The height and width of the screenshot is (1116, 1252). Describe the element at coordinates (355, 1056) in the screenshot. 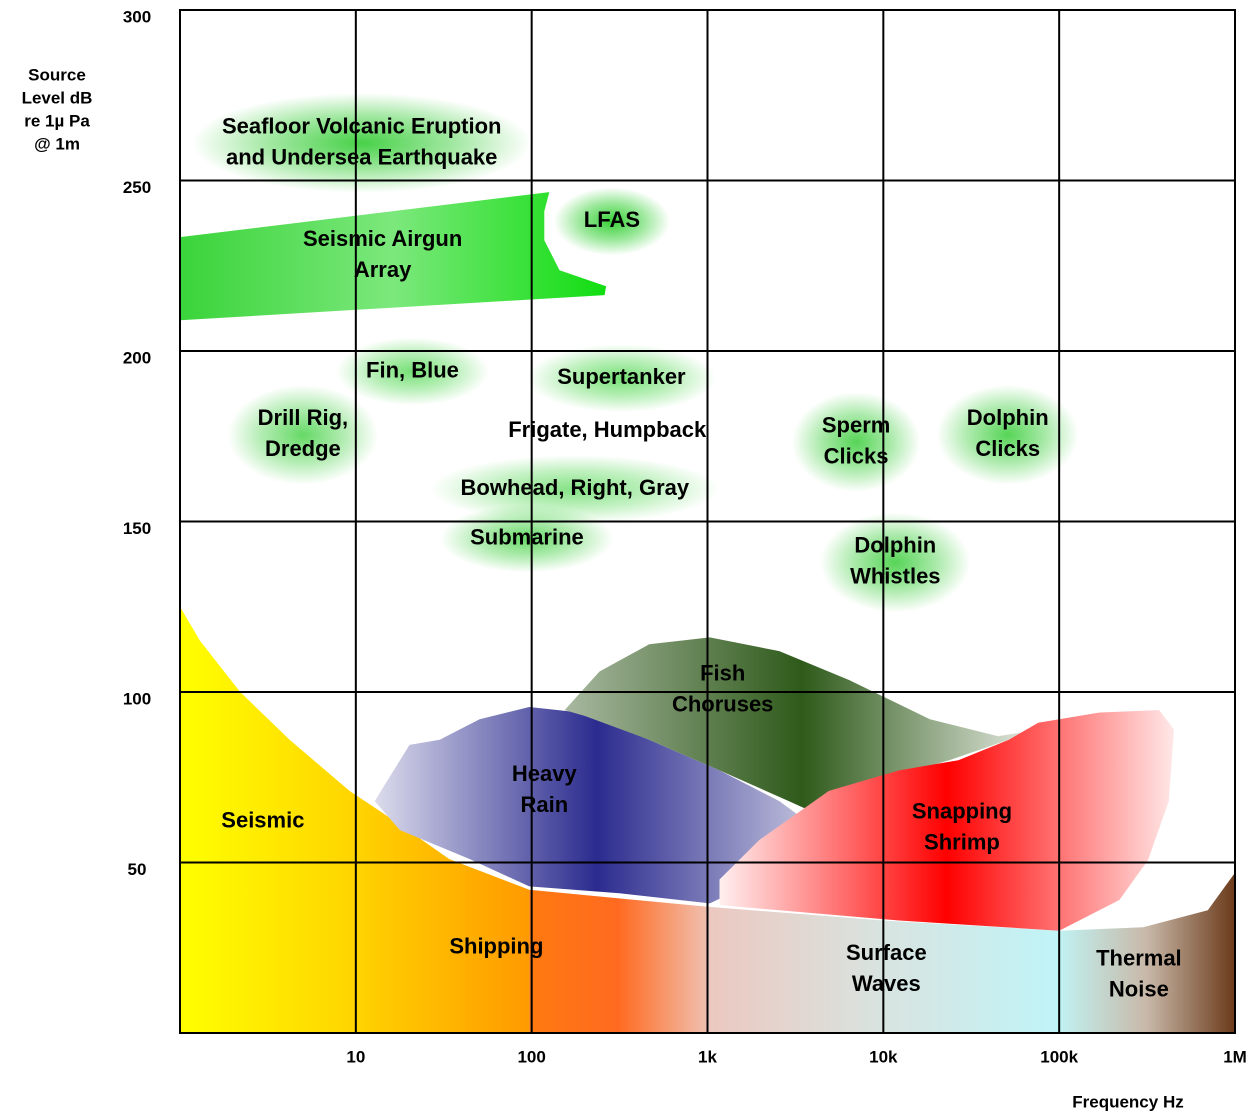

I see `x-tick-label: 10` at that location.